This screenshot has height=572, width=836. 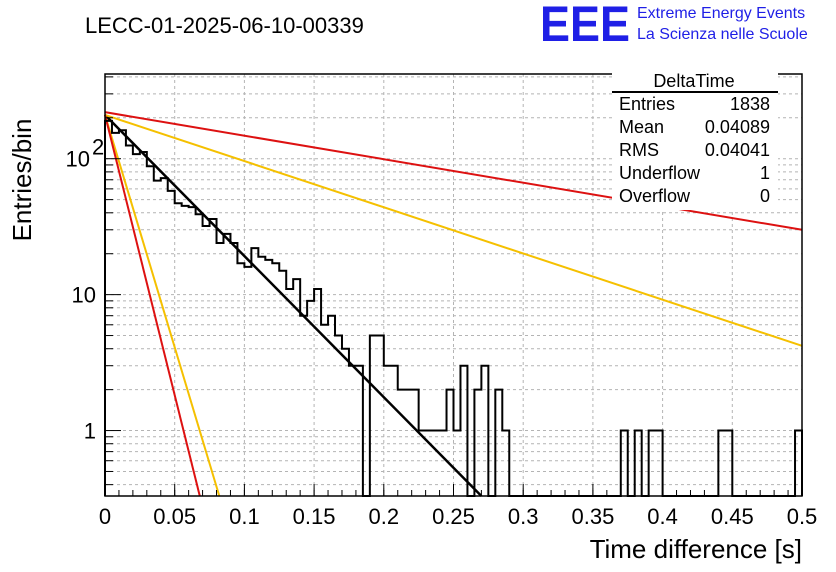 What do you see at coordinates (641, 127) in the screenshot?
I see `stats-label: Mean` at bounding box center [641, 127].